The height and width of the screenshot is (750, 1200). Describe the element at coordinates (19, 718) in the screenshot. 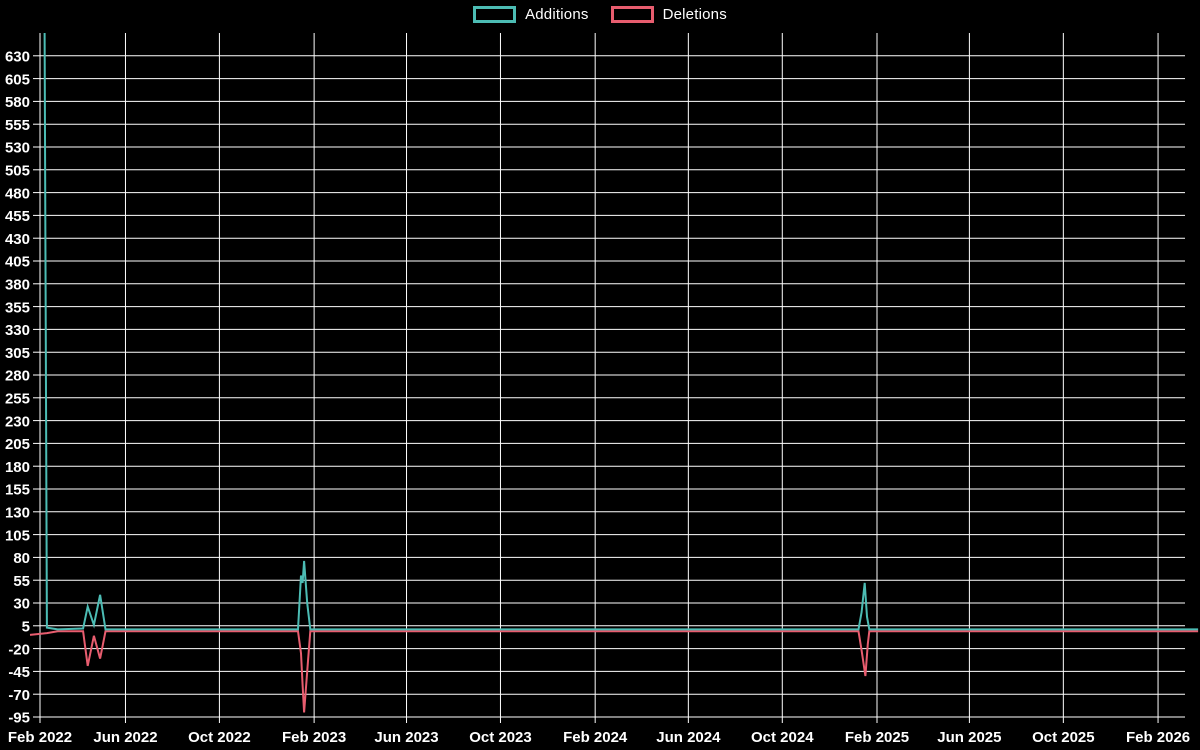

I see `y-axis-tick-label: -95` at that location.